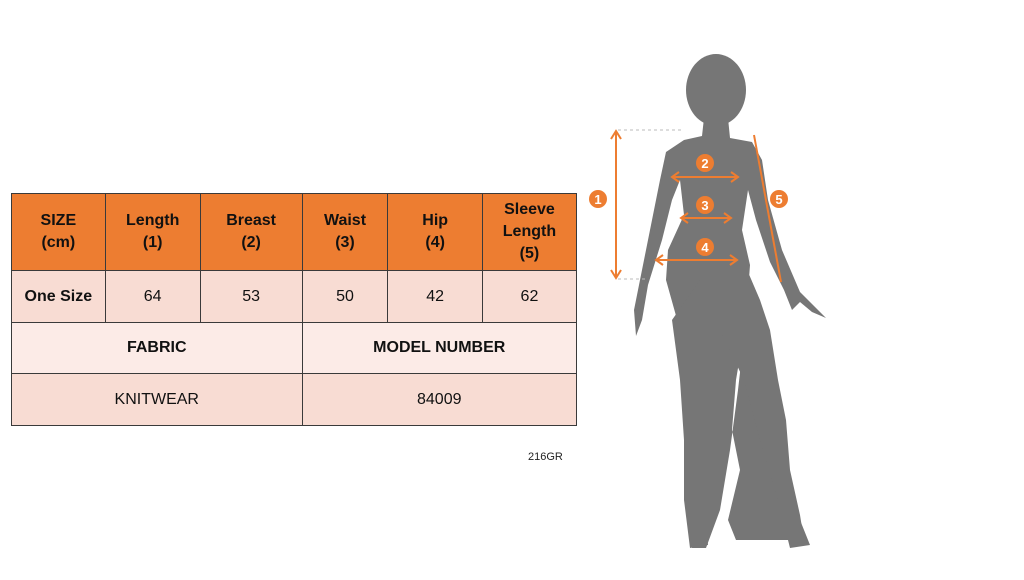 This screenshot has width=1024, height=580. What do you see at coordinates (650, 204) in the screenshot?
I see `guide-lines` at bounding box center [650, 204].